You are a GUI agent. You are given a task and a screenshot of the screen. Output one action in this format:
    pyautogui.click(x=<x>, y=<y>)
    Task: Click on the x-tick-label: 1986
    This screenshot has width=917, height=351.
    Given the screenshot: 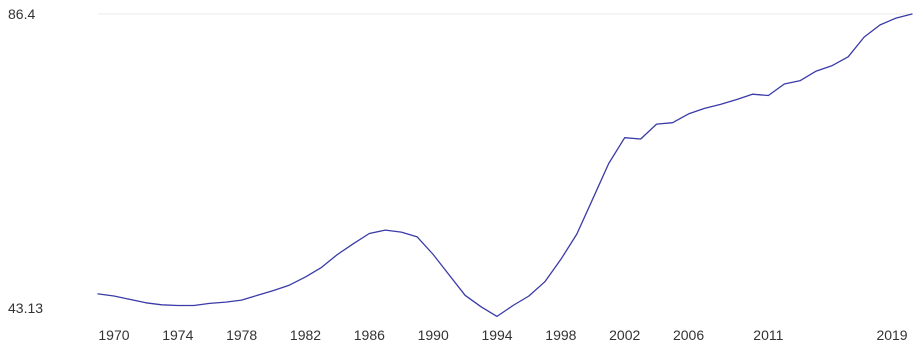 What is the action you would take?
    pyautogui.click(x=369, y=335)
    